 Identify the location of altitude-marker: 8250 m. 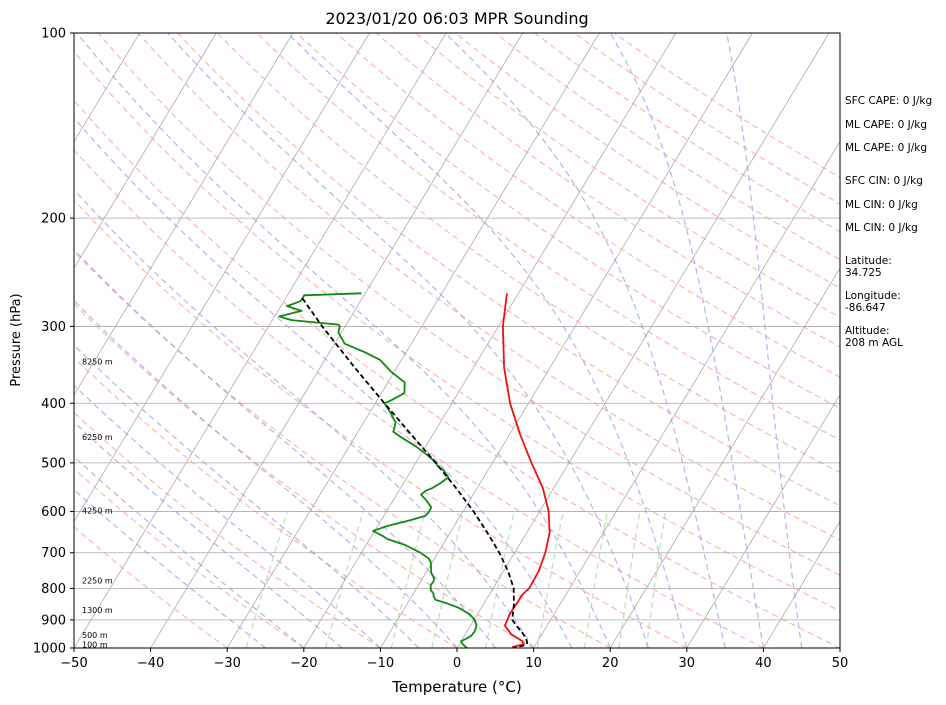
(97, 361).